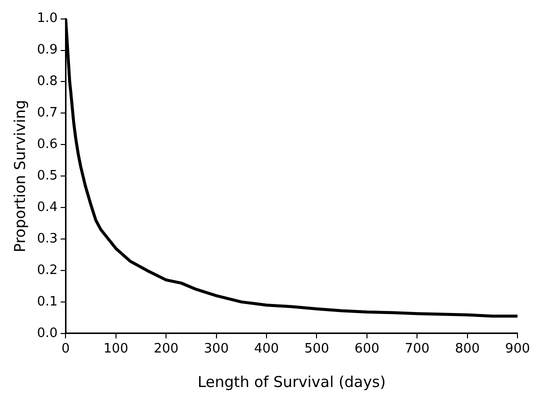  I want to click on x-tick-label: 100, so click(115, 349).